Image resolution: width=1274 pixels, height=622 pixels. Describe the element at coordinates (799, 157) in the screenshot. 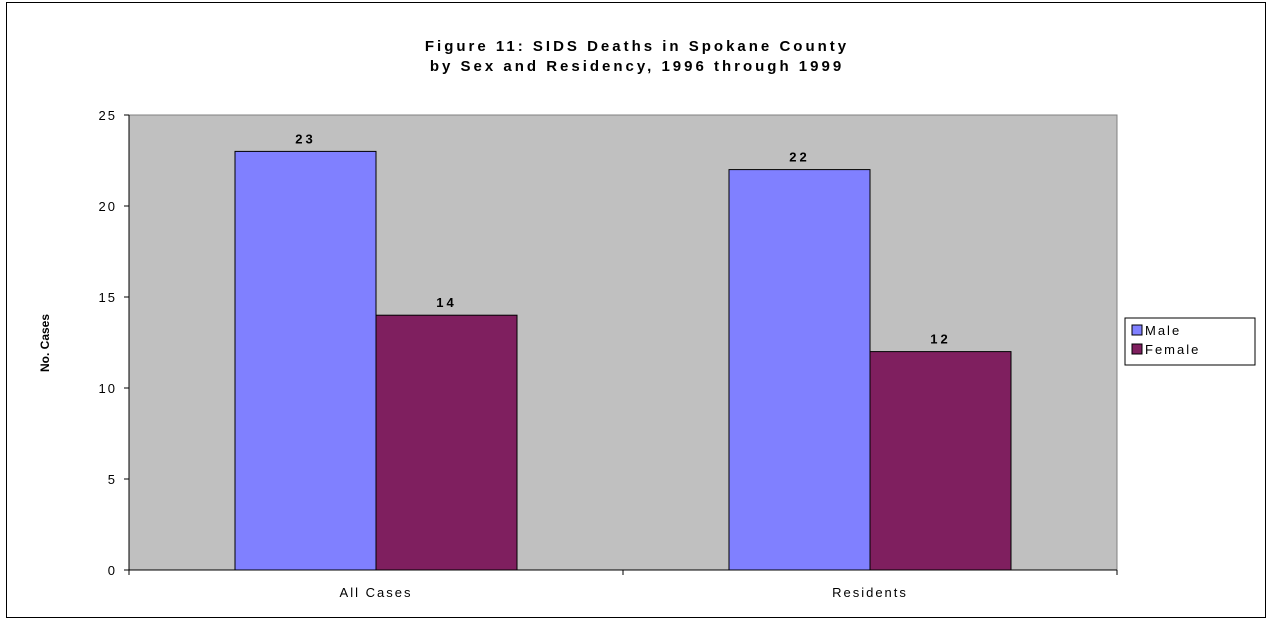

I see `data-label-male-2: 22` at that location.